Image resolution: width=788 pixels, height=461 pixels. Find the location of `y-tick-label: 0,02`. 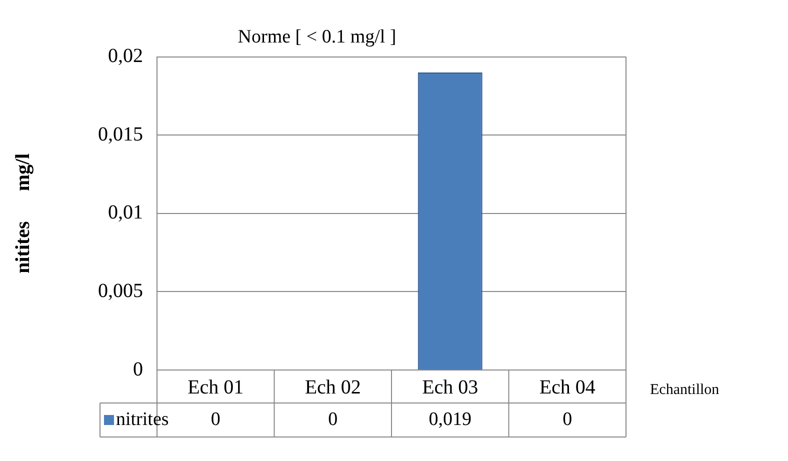

y-tick-label: 0,02 is located at coordinates (125, 56).